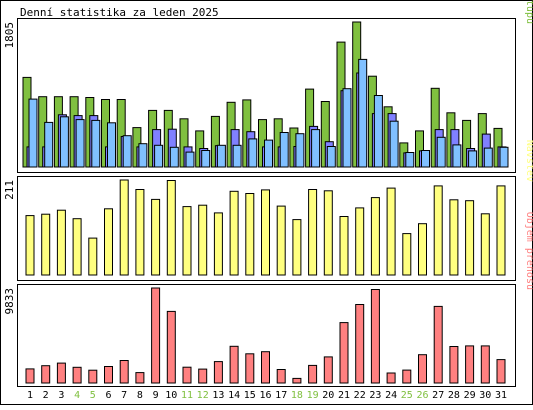 This screenshot has width=533, height=410. I want to click on x-tick-label-day-11: 11, so click(187, 395).